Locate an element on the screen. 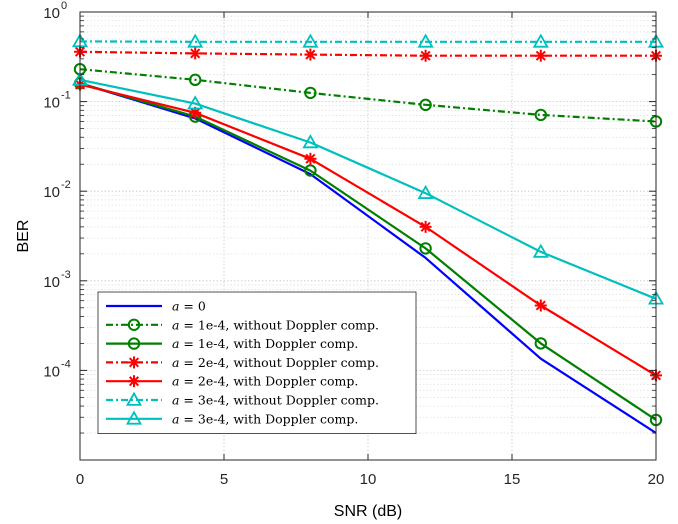 The width and height of the screenshot is (678, 524). legend-entry: a = 1e-4, with Doppler comp. is located at coordinates (232, 343).